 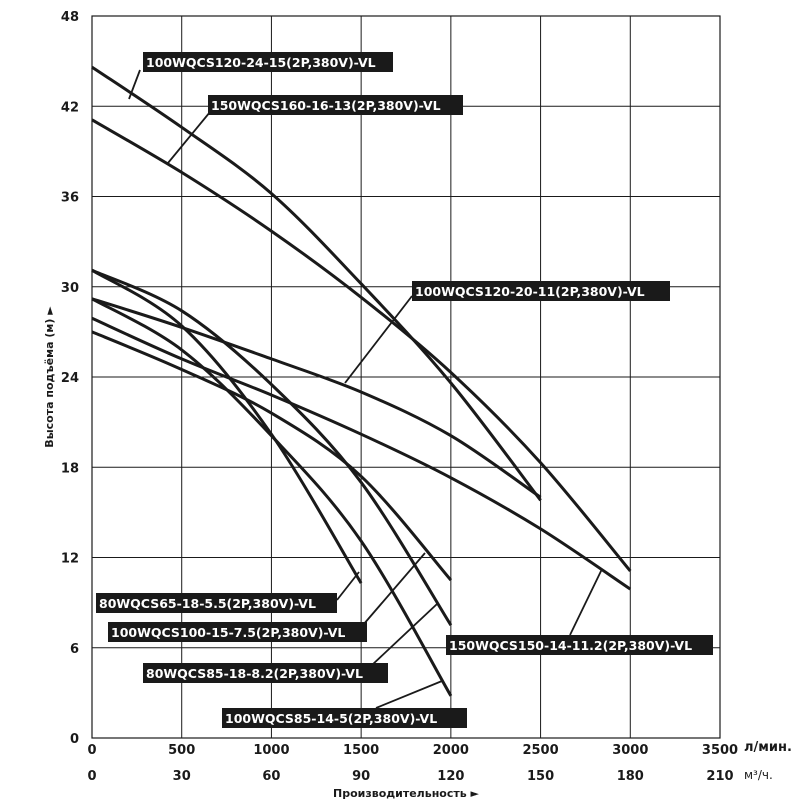 I want to click on series-label-4: 150WQCS150-14-11.2(2P,380V)-VL, so click(x=570, y=645).